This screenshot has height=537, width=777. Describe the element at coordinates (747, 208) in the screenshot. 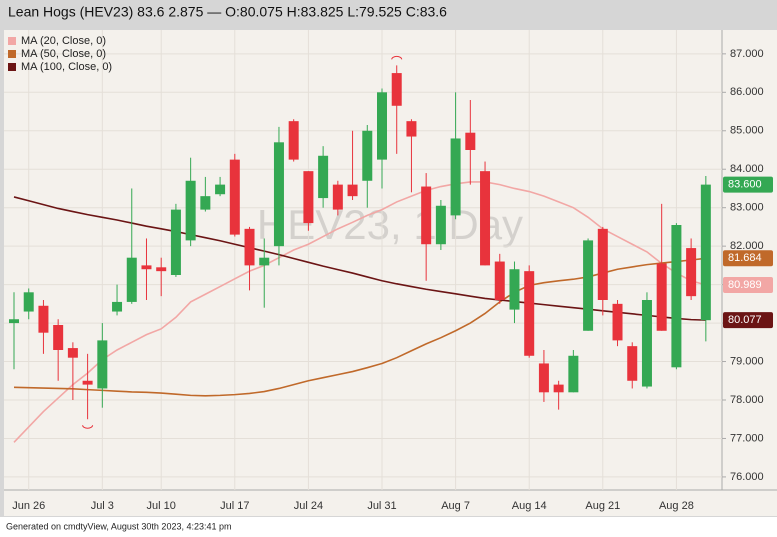

I see `y-tick-label: 83.000` at that location.